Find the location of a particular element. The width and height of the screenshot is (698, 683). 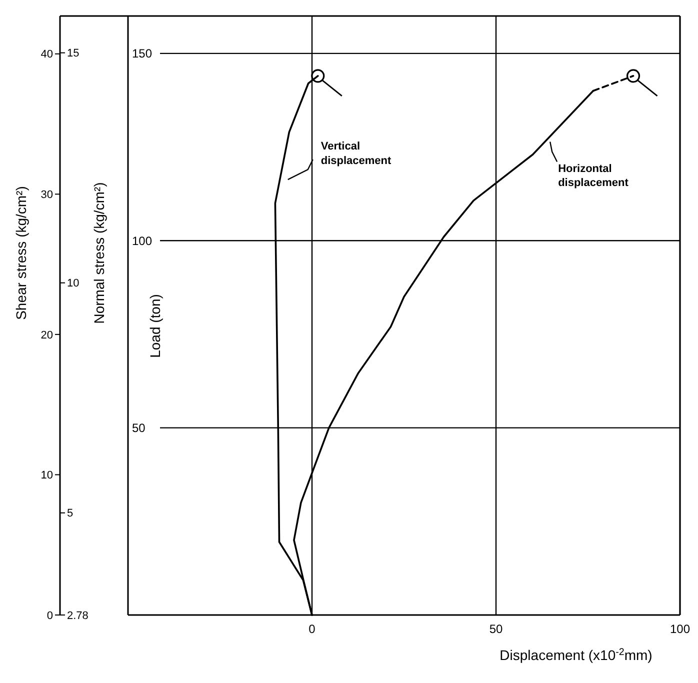

annotation: Vertical displacement is located at coordinates (356, 153).